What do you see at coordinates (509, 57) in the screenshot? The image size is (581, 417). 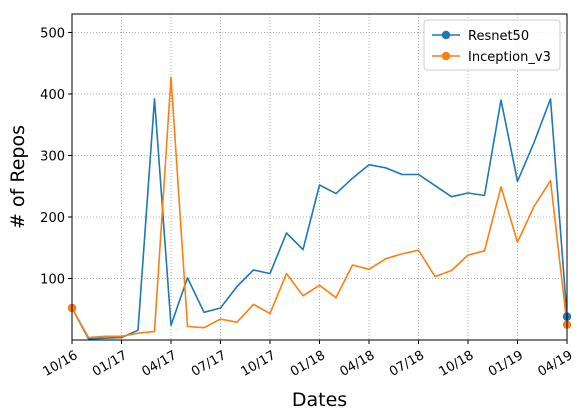 I see `legend-label: Inception_v3` at bounding box center [509, 57].